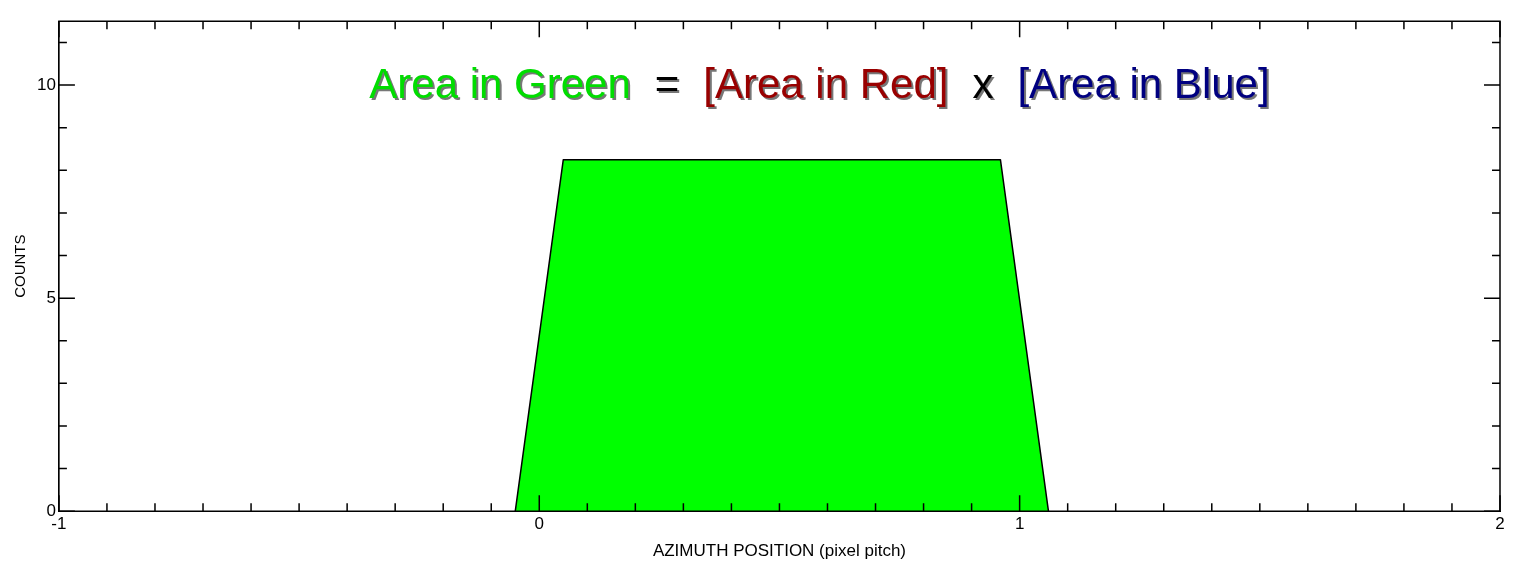  I want to click on x-tick-label: 0, so click(539, 524).